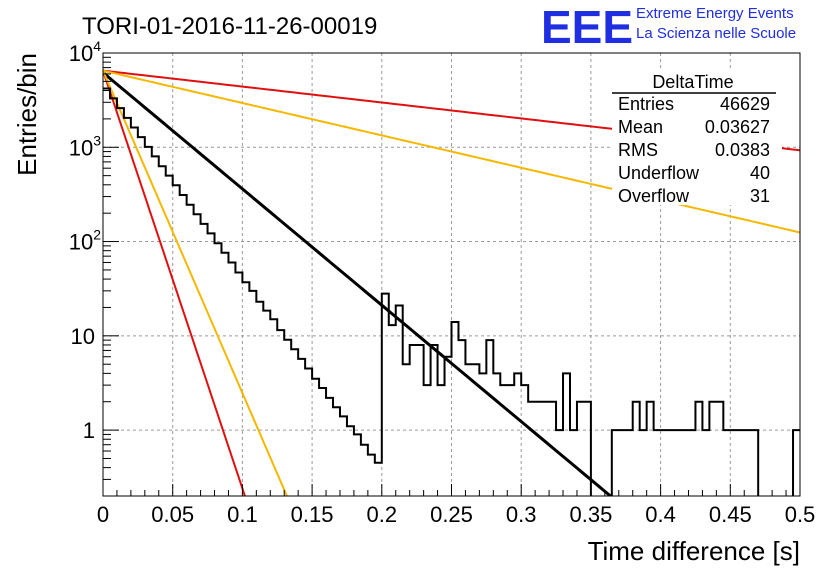 Image resolution: width=836 pixels, height=572 pixels. Describe the element at coordinates (730, 514) in the screenshot. I see `x-tick-label: 0.45` at that location.